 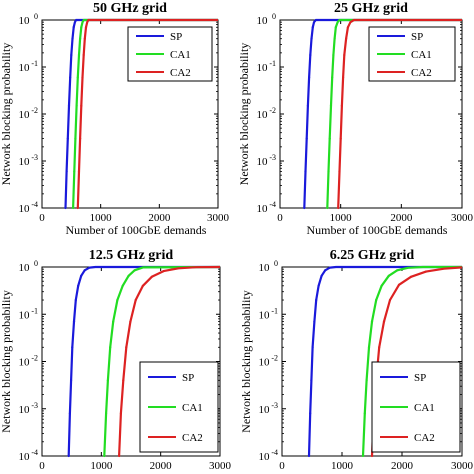 What do you see at coordinates (218, 218) in the screenshot?
I see `x-tick-label: 3000` at bounding box center [218, 218].